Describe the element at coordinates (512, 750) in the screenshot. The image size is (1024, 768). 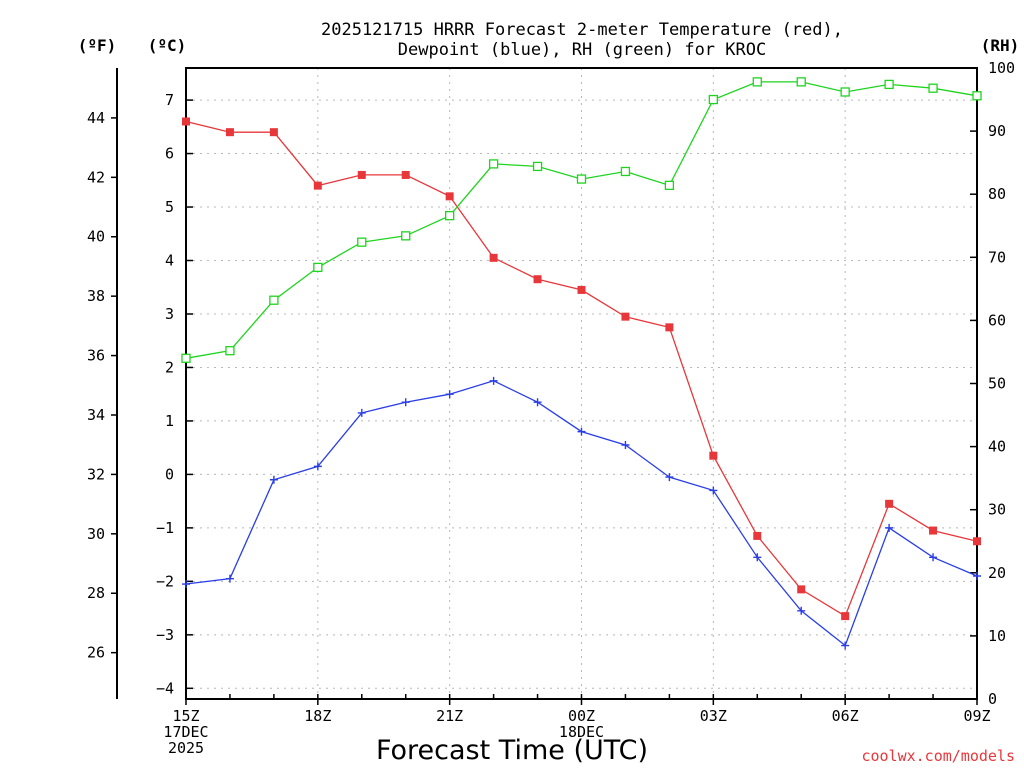
I see `x-axis-title: Forecast Time (UTC)` at that location.